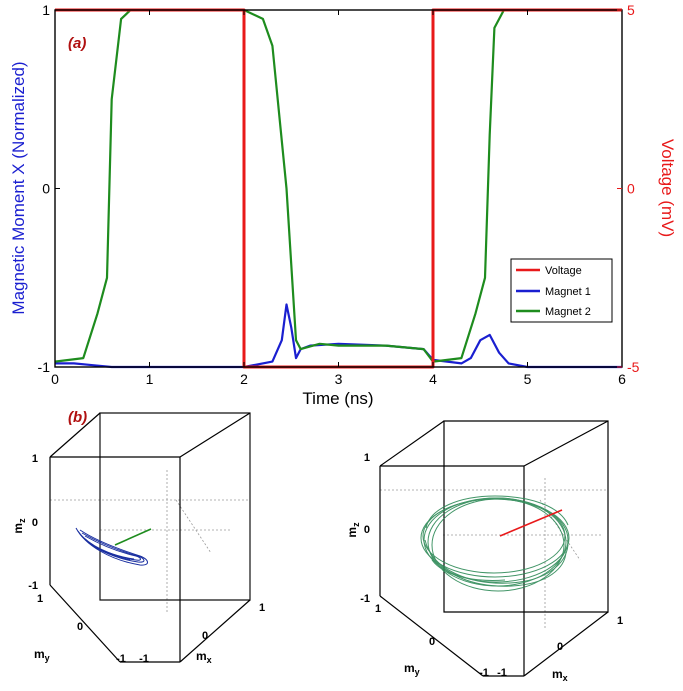 Image resolution: width=683 pixels, height=691 pixels. I want to click on left-y-tick-label: -1, so click(44, 367).